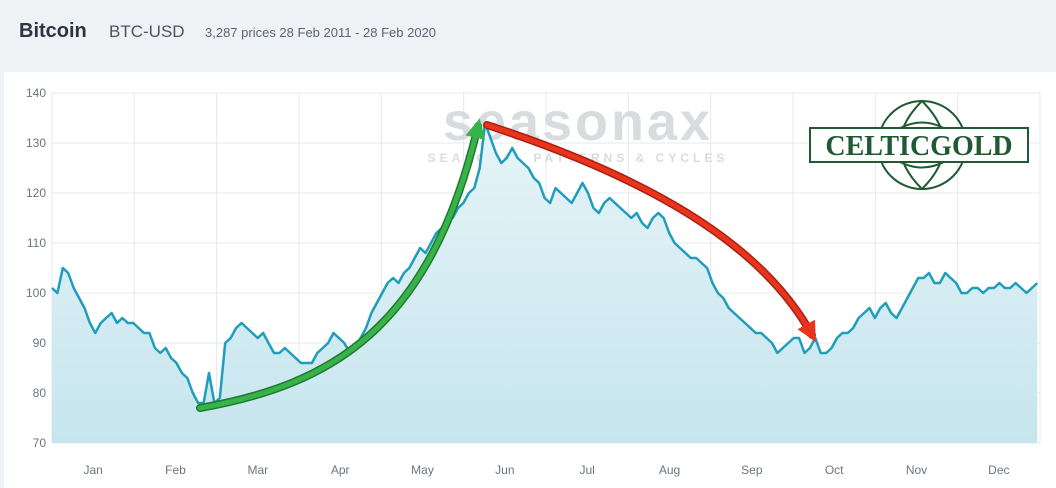  Describe the element at coordinates (321, 32) in the screenshot. I see `data-range-info: 3,287 prices 28 Feb 2011 - 28 Feb 2020` at that location.